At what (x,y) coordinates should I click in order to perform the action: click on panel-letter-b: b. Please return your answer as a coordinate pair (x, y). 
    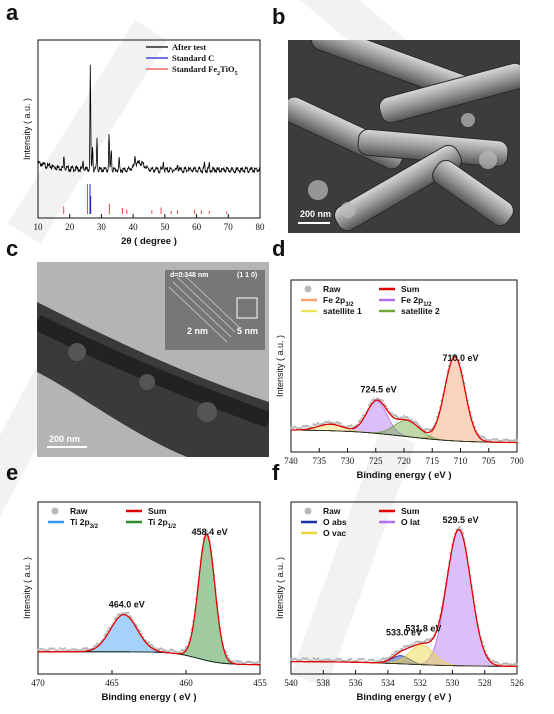
    Looking at the image, I should click on (279, 16).